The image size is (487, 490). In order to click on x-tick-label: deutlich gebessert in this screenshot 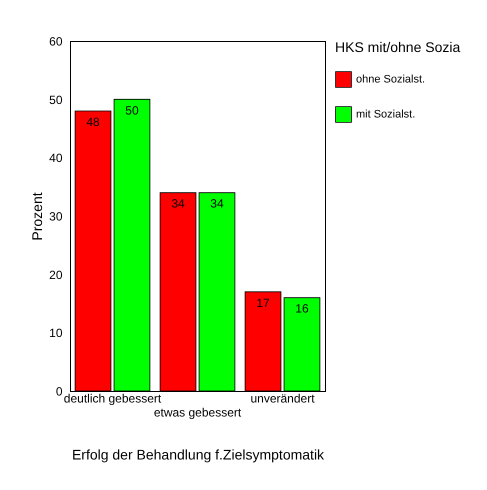, I will do `click(113, 399)`.